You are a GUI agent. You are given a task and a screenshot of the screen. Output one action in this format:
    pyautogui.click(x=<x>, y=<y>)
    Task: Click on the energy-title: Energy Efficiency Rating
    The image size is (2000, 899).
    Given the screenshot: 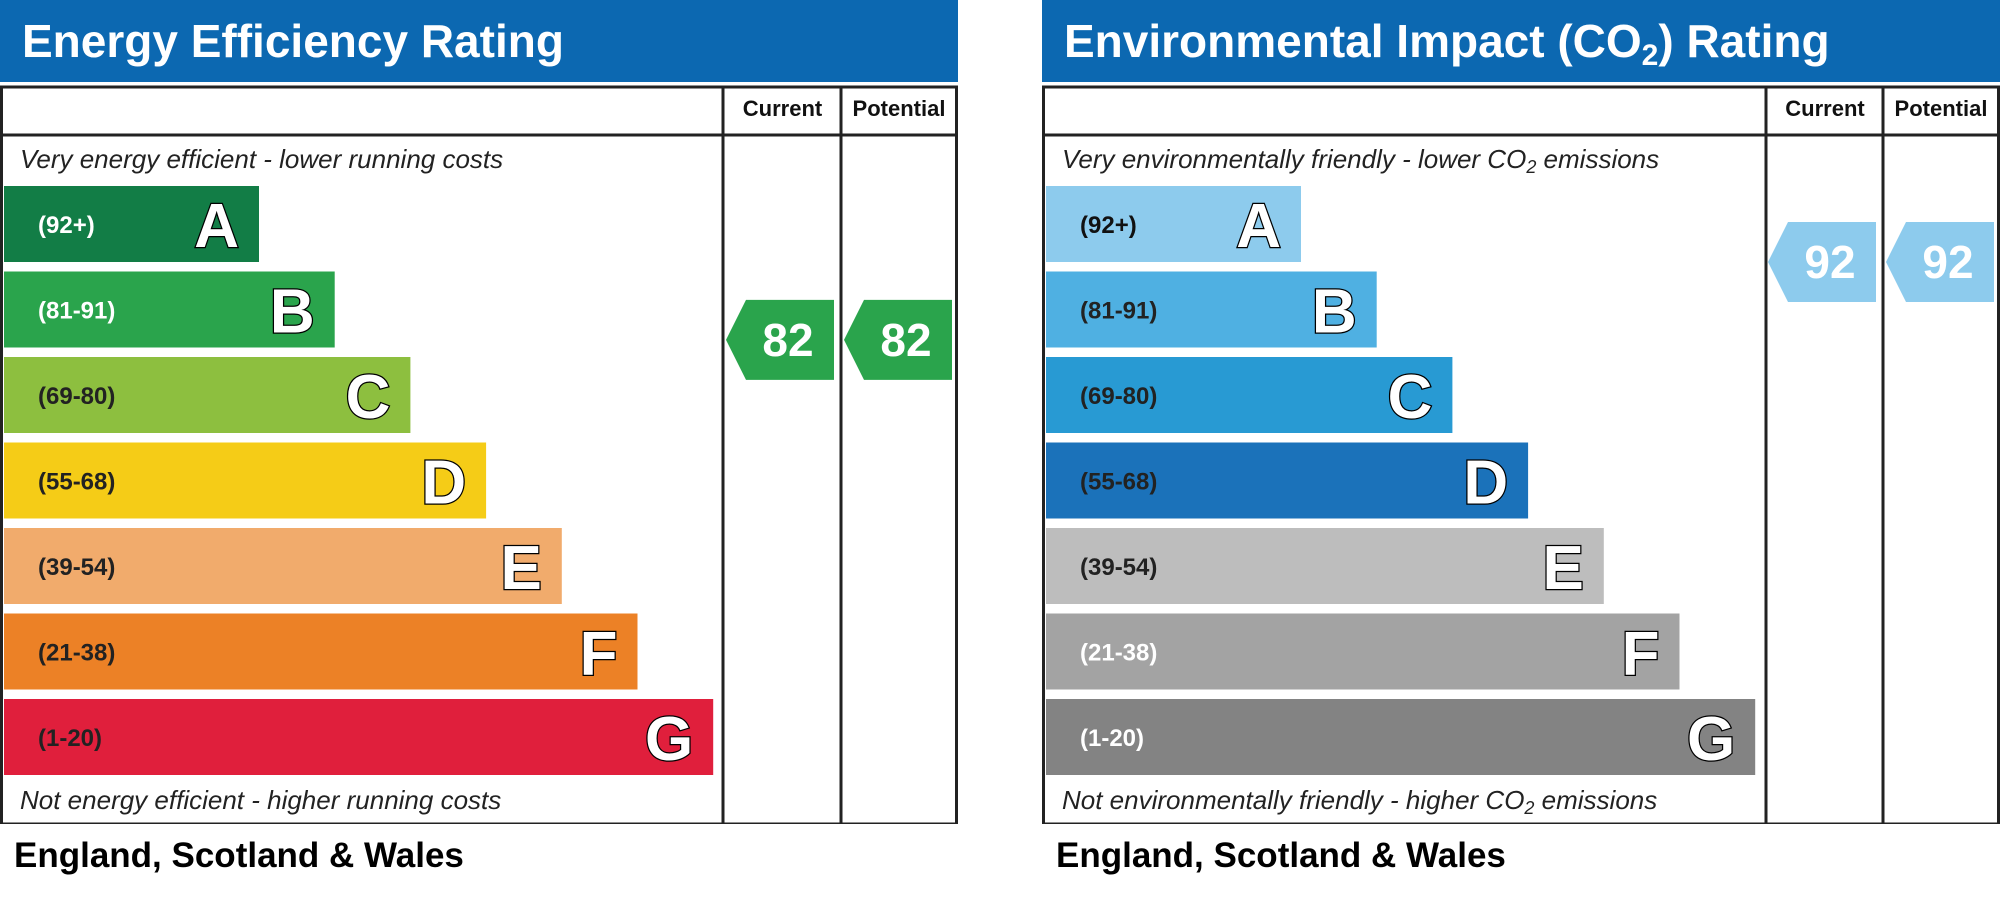 What is the action you would take?
    pyautogui.click(x=479, y=41)
    